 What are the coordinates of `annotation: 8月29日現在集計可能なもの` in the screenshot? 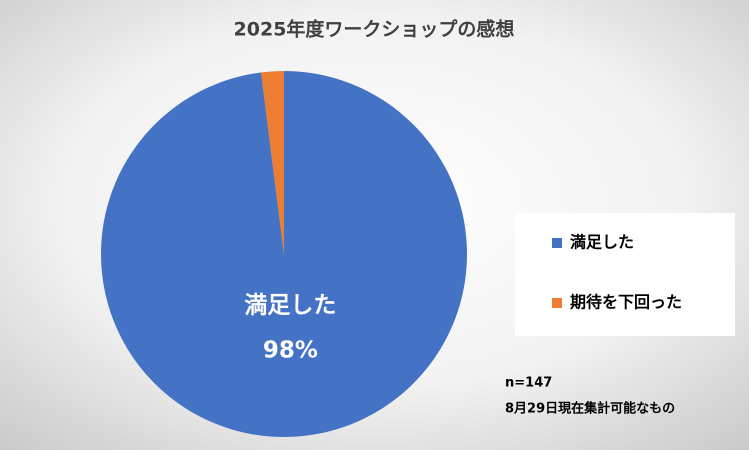 It's located at (590, 409).